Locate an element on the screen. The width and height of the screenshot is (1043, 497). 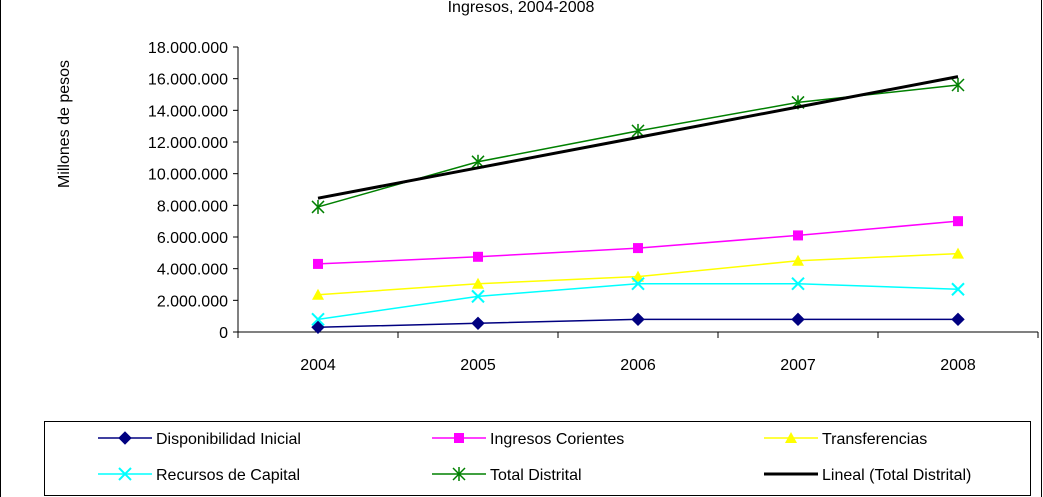
legend-box is located at coordinates (537, 458).